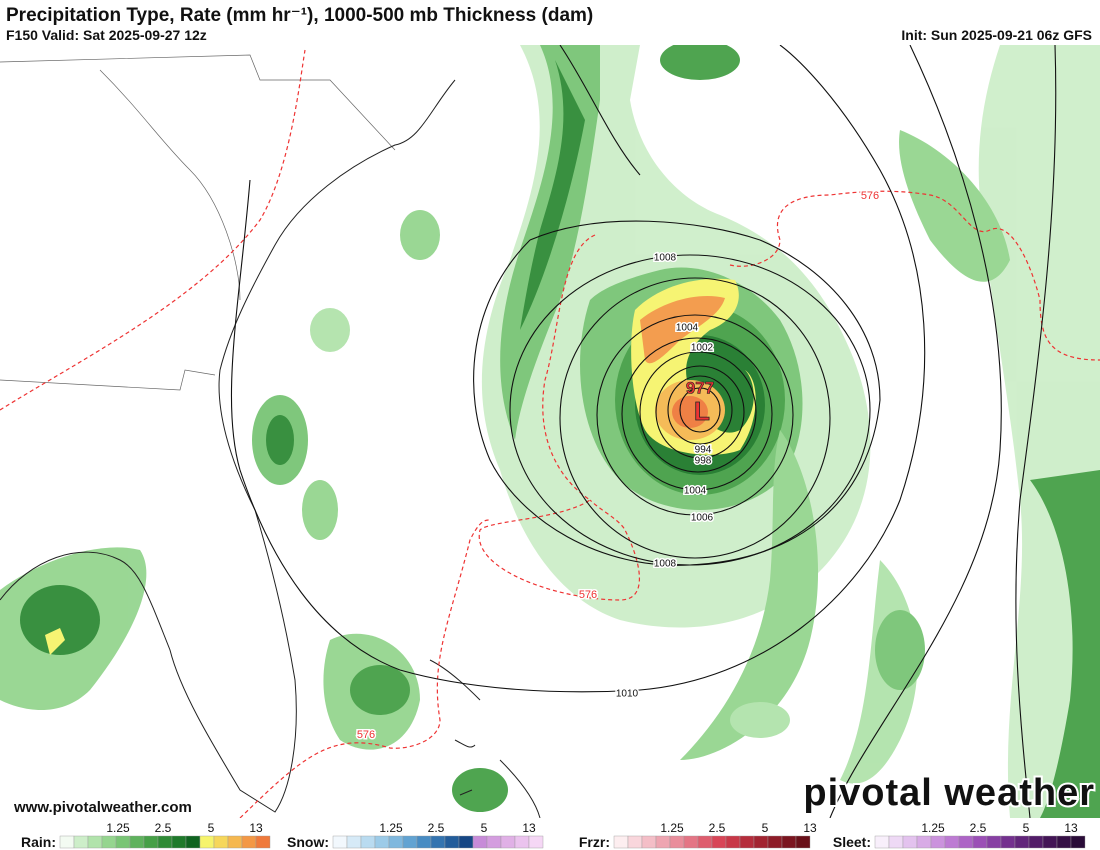 The height and width of the screenshot is (850, 1100). Describe the element at coordinates (38, 842) in the screenshot. I see `legend-label: Rain:` at that location.